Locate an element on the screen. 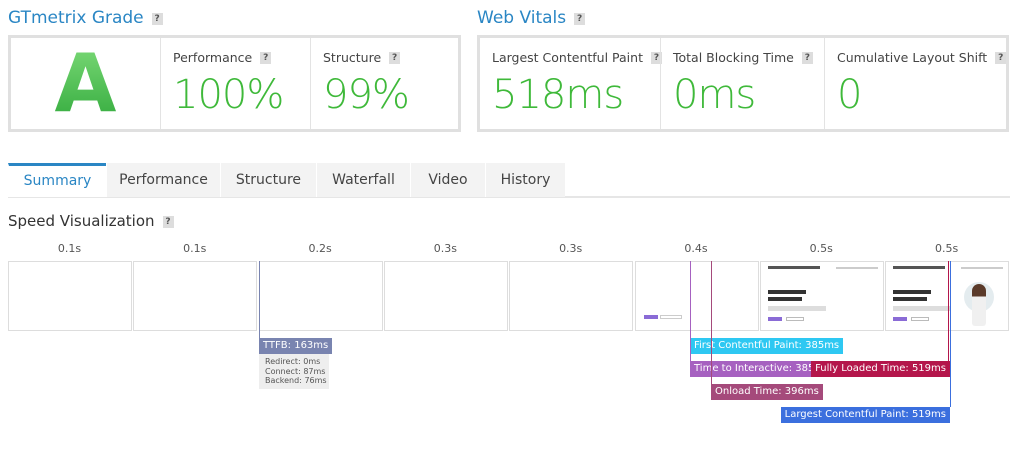 The height and width of the screenshot is (467, 1024). timing-label: Fully Loaded Time: 519ms is located at coordinates (880, 369).